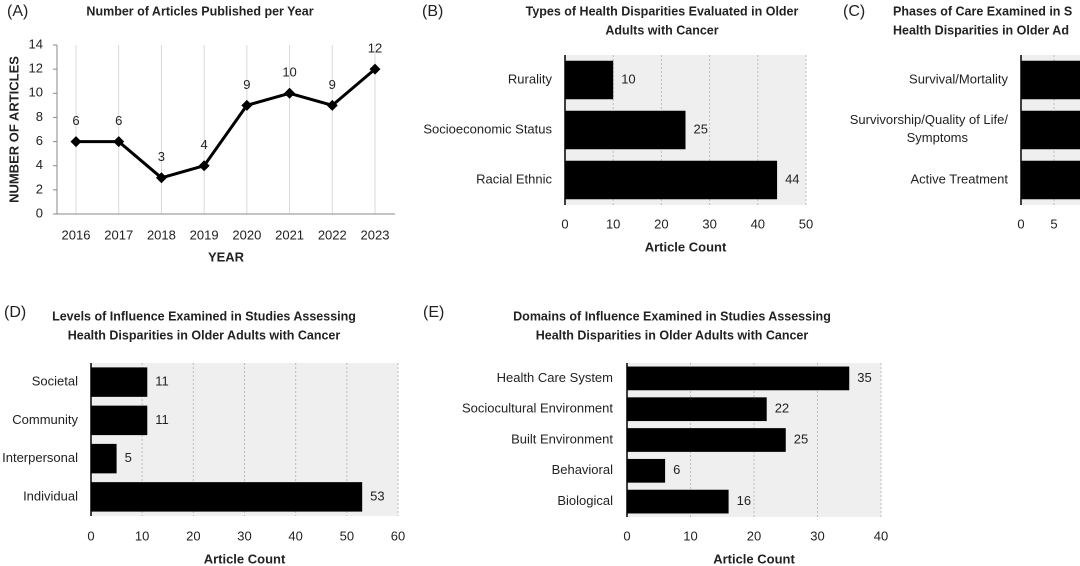  I want to click on x-axis-label: YEAR, so click(226, 256).